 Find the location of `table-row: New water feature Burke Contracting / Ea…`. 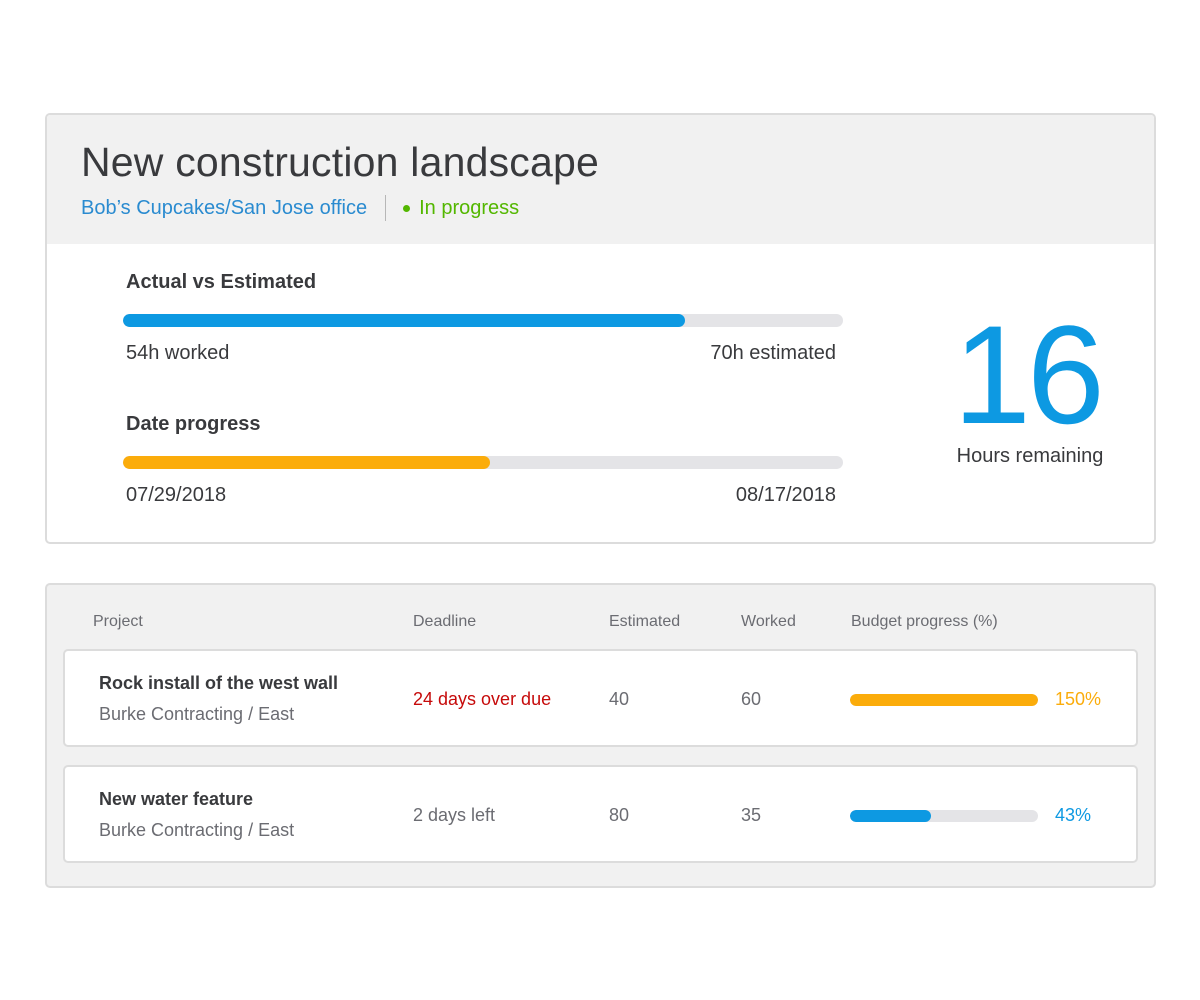

table-row: New water feature Burke Contracting / Ea… is located at coordinates (600, 814).